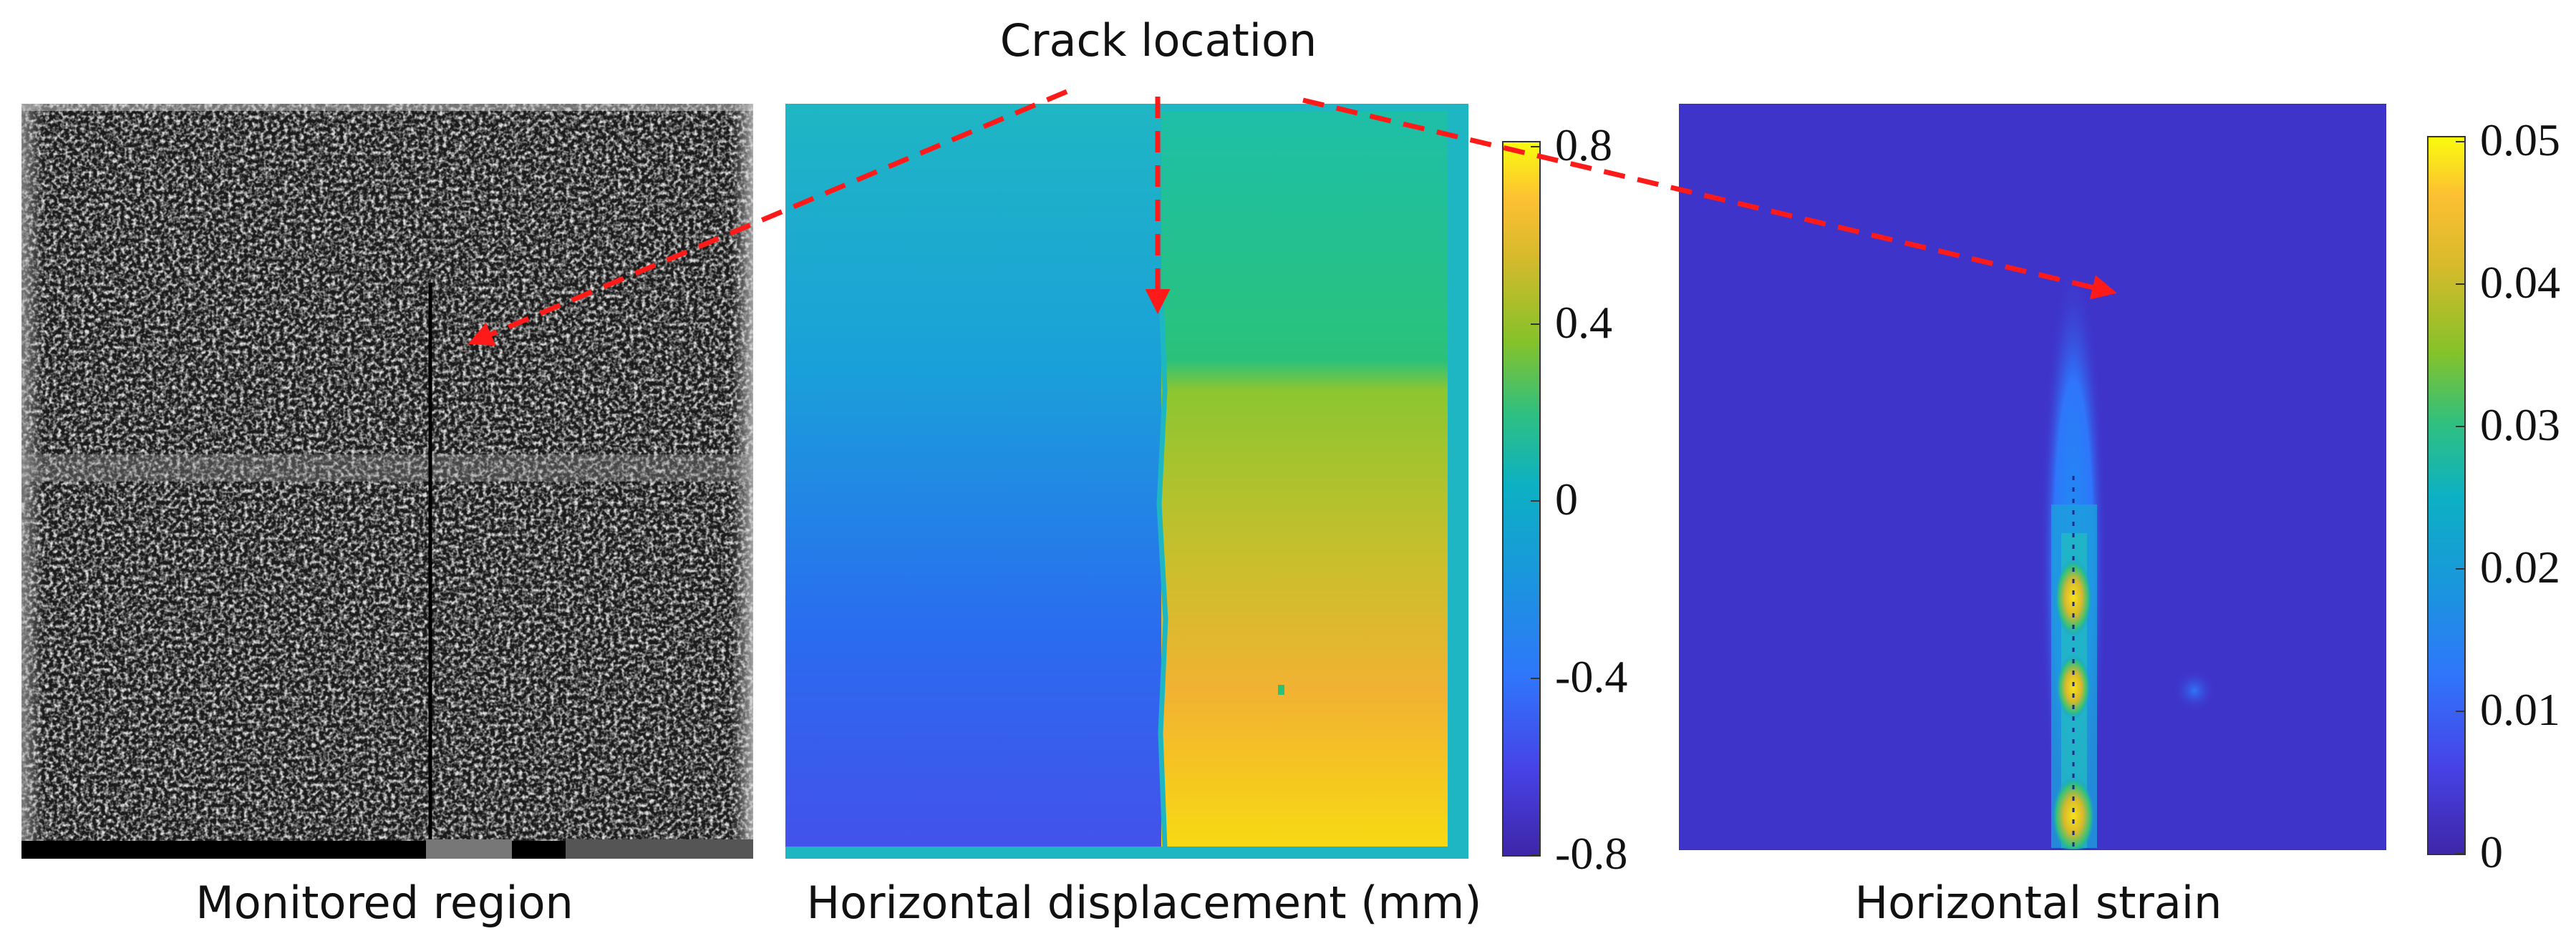  I want to click on colorbar-tick-label: 0.05, so click(2520, 139).